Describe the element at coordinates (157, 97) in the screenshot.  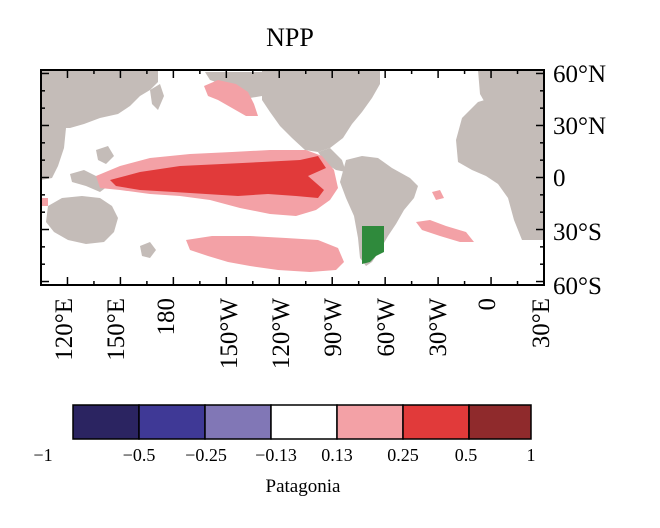
I see `landmass-kamchatka` at that location.